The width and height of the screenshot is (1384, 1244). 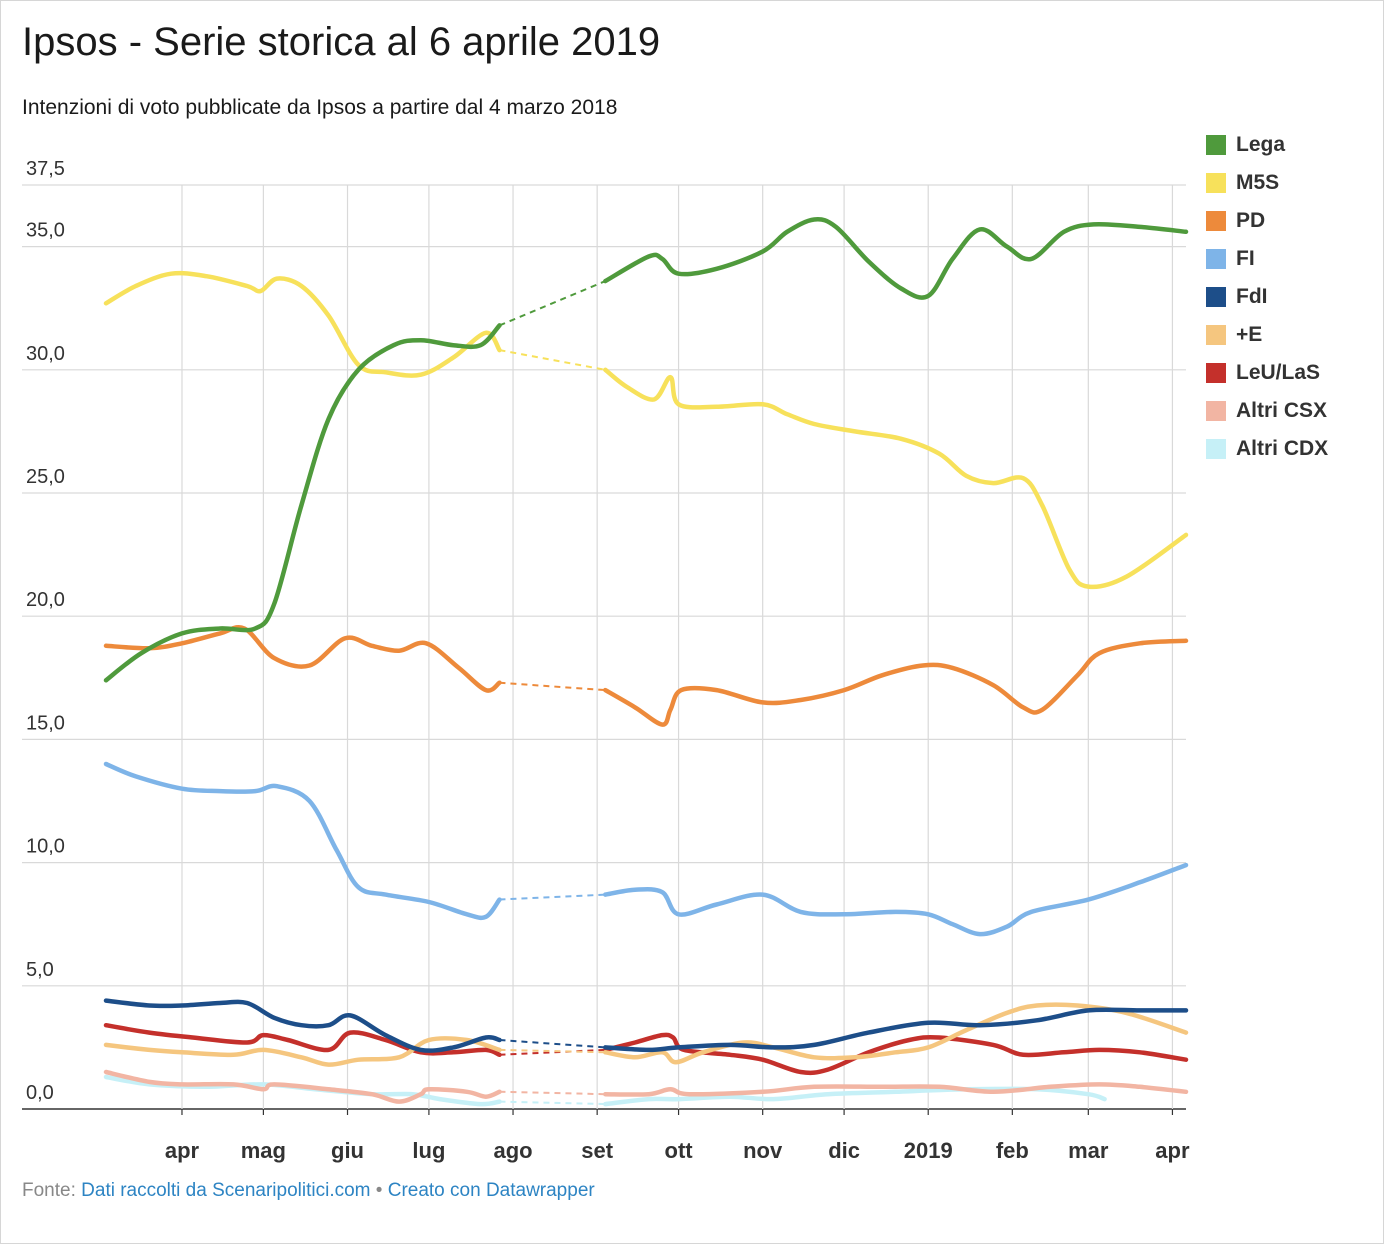 What do you see at coordinates (45, 169) in the screenshot?
I see `y-tick-label: 37,5` at bounding box center [45, 169].